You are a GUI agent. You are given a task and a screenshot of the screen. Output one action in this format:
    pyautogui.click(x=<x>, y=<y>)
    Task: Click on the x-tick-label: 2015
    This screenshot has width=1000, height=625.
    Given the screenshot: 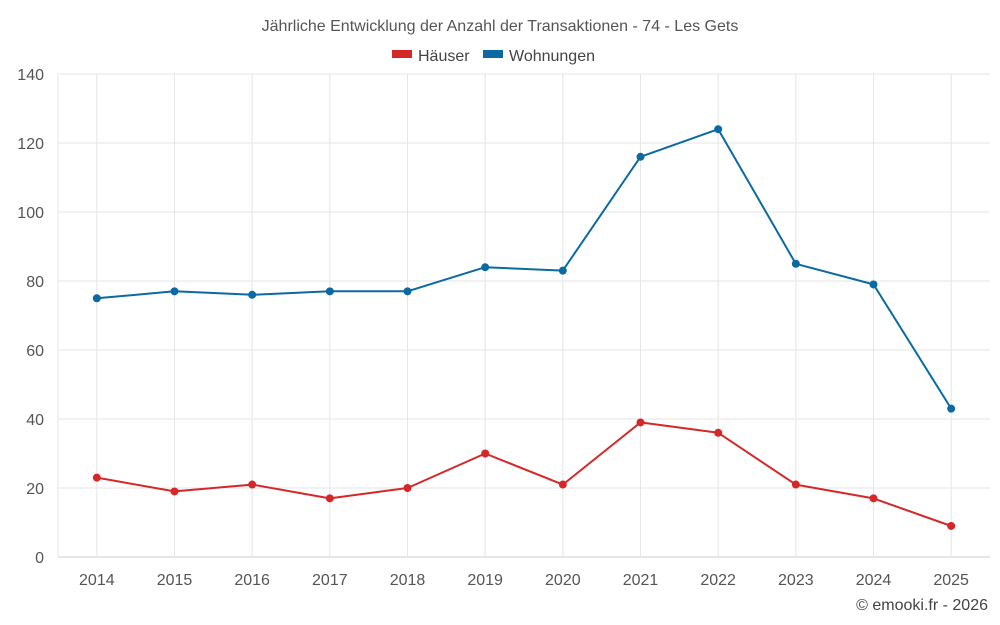 What is the action you would take?
    pyautogui.click(x=175, y=580)
    